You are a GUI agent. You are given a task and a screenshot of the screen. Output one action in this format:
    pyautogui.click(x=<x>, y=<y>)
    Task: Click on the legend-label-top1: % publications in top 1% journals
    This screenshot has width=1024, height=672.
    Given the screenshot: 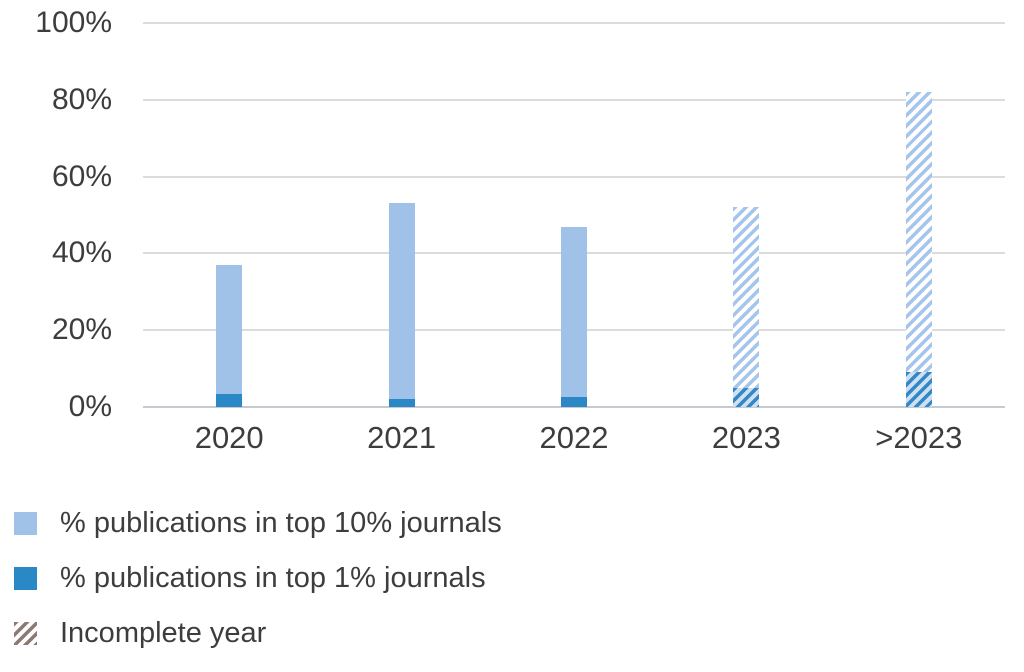 What is the action you would take?
    pyautogui.click(x=273, y=577)
    